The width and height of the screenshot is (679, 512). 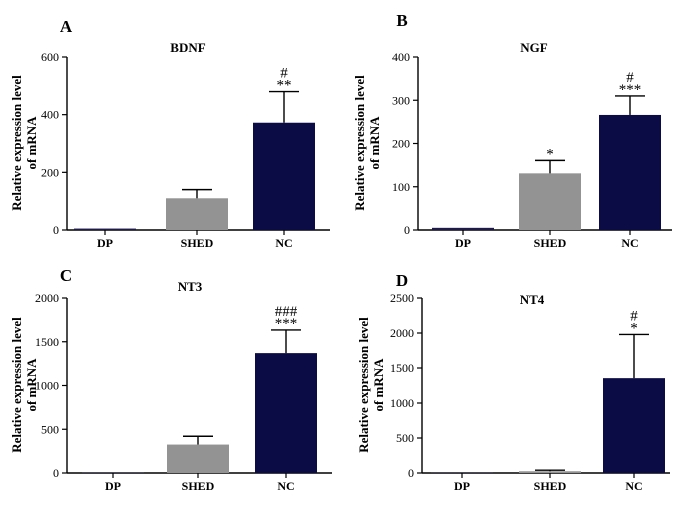 I want to click on panel-d-hash-nc: #, so click(x=634, y=316).